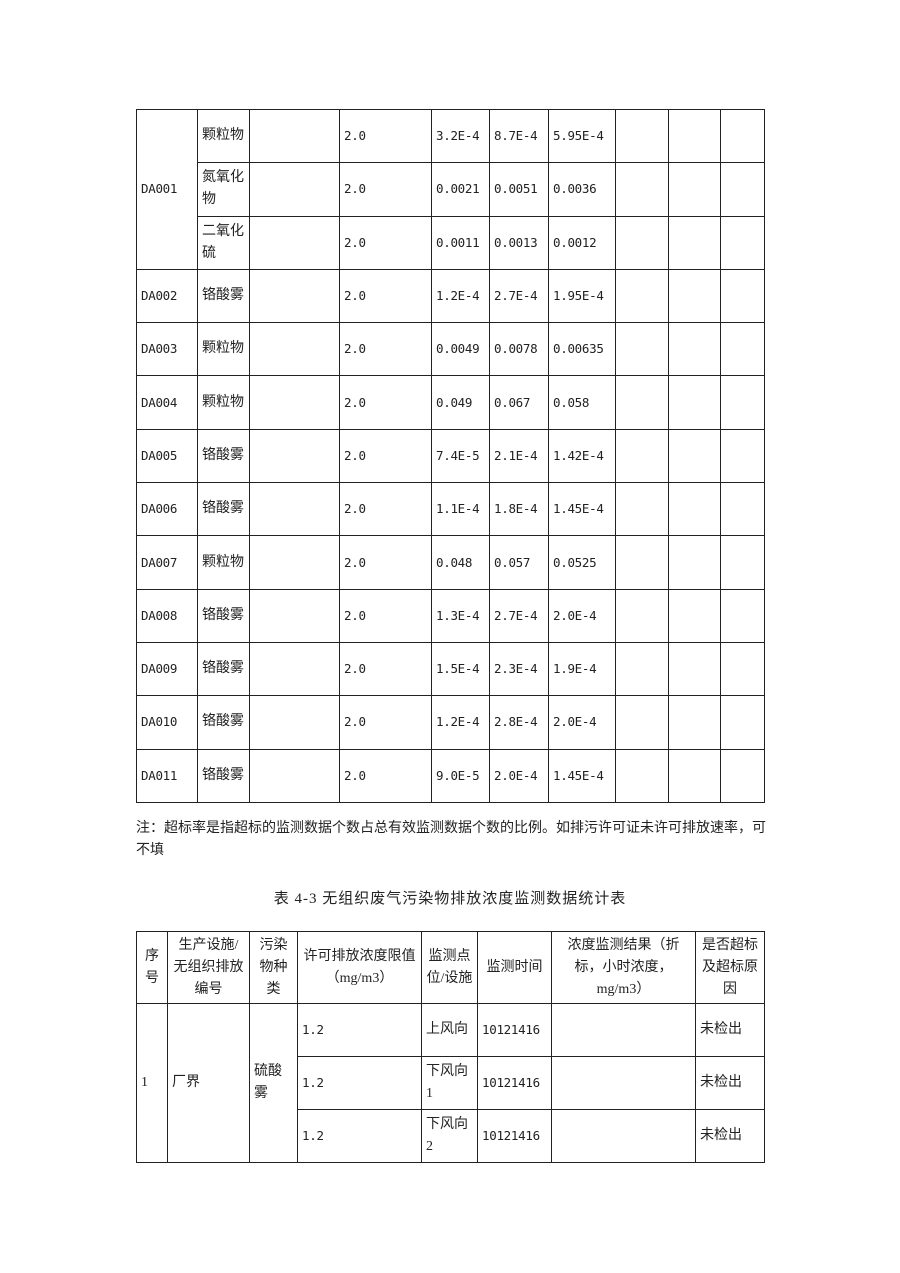 The image size is (900, 1273). Describe the element at coordinates (451, 1136) in the screenshot. I see `table-row: 1.2 下风向2 10121416 未检出` at that location.